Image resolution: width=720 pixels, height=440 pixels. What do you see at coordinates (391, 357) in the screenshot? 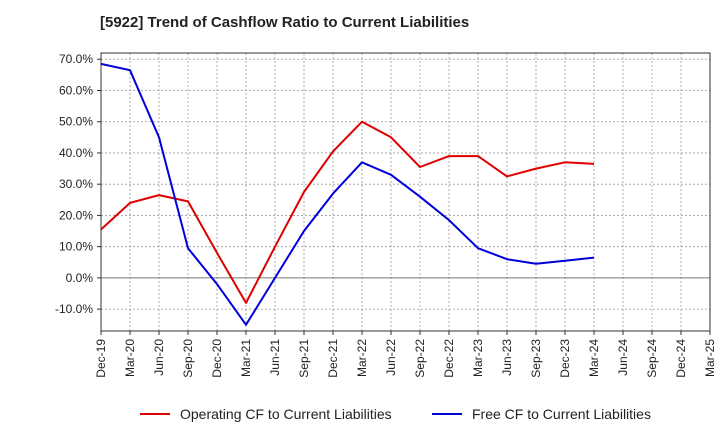
I see `x-tick-label: Jun-22` at bounding box center [391, 357].